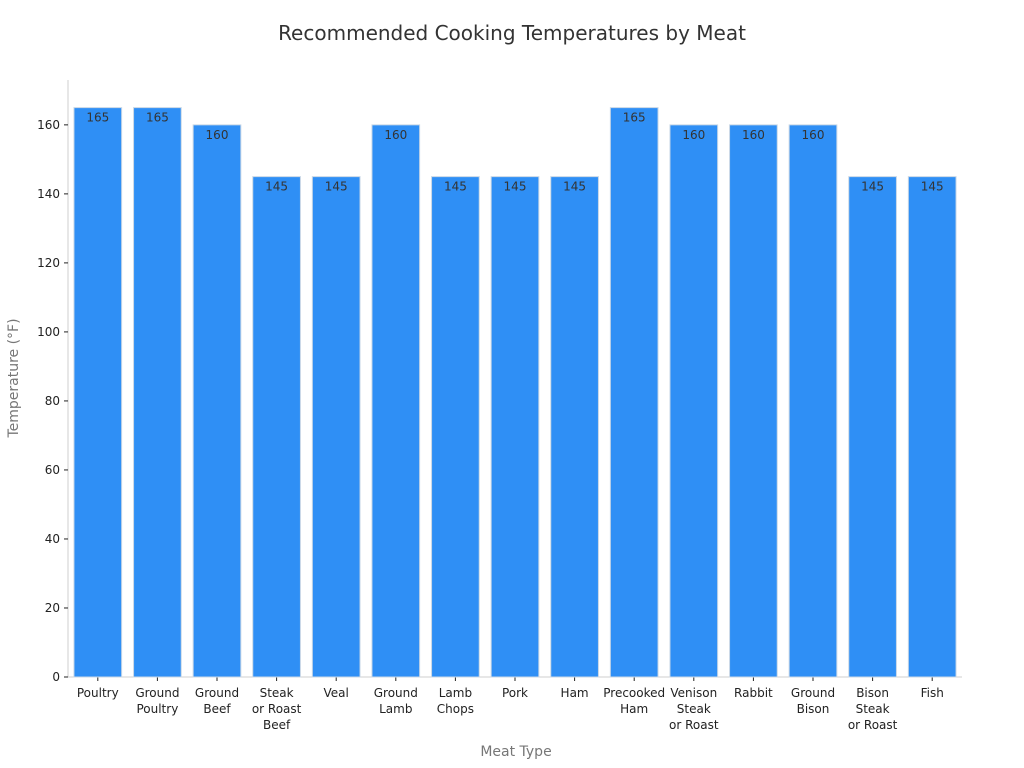  What do you see at coordinates (217, 701) in the screenshot?
I see `x-tick-label: Ground Beef` at bounding box center [217, 701].